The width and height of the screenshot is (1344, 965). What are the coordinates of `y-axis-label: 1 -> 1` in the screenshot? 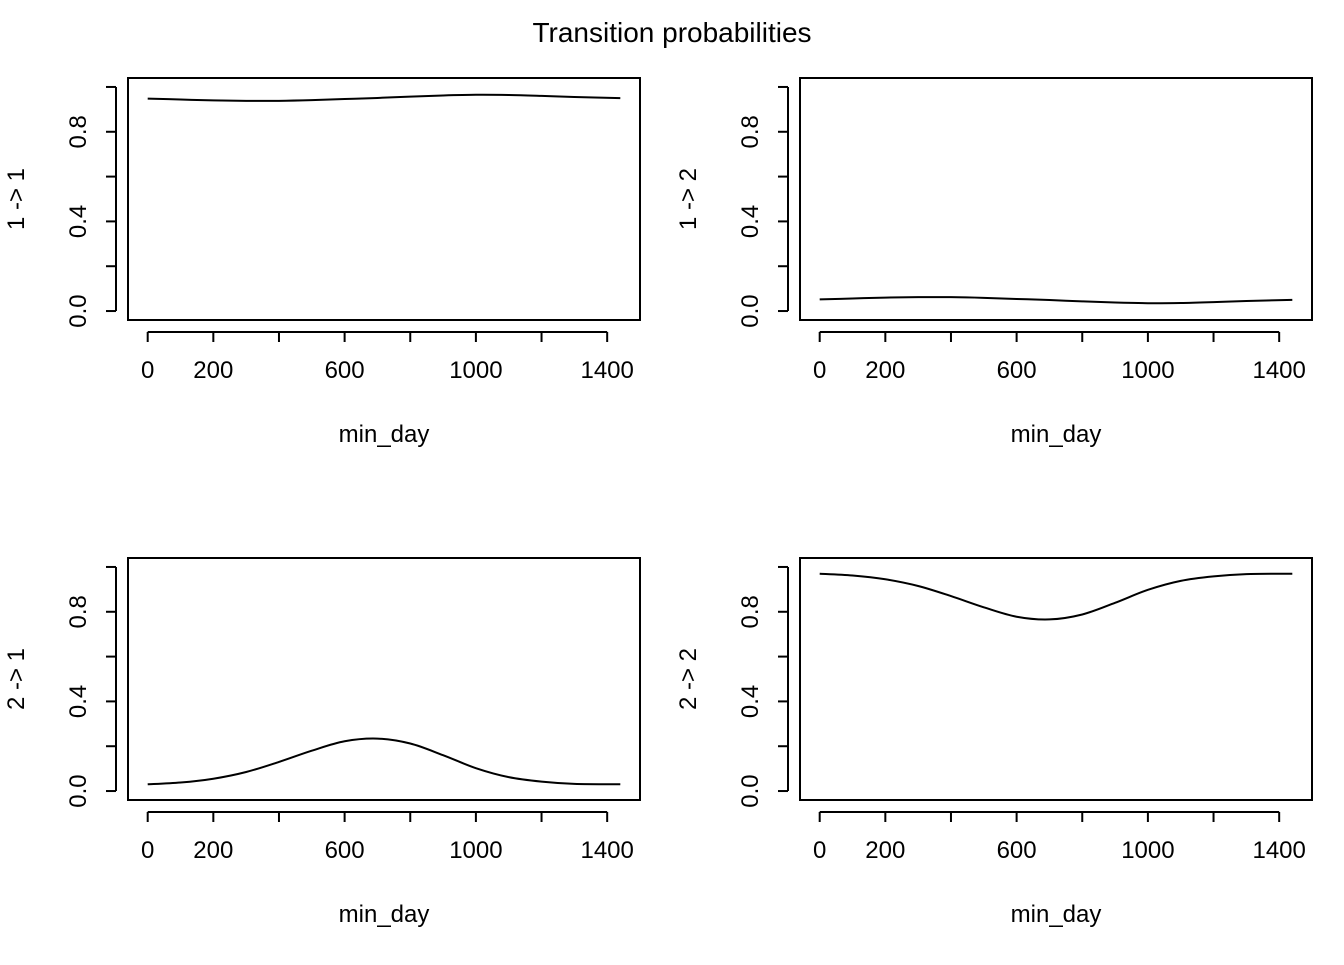 It's located at (16, 199).